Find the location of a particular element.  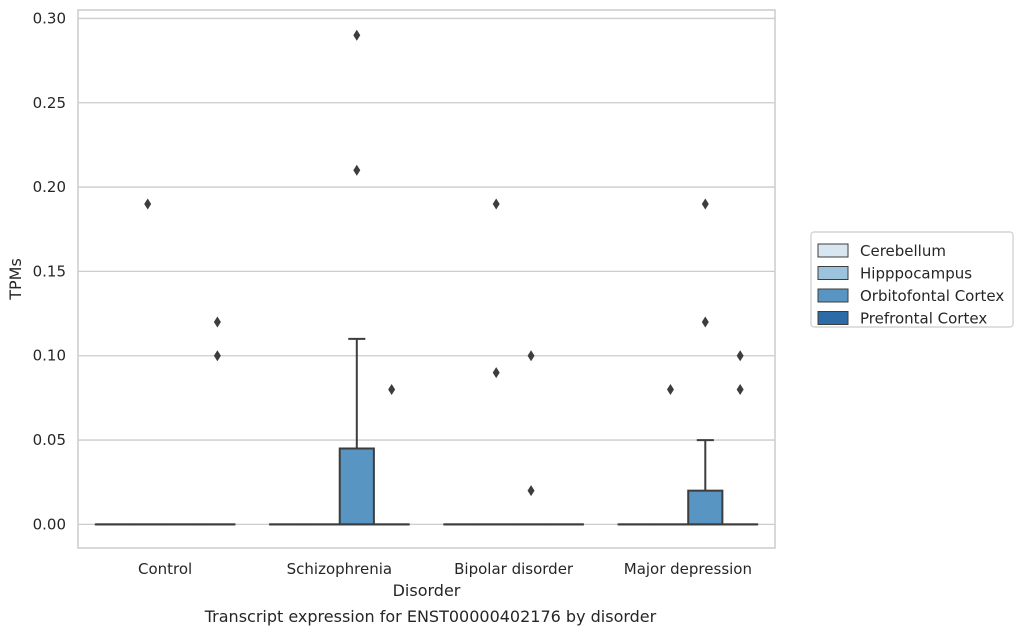

x-tick-label: Major depression is located at coordinates (688, 569).